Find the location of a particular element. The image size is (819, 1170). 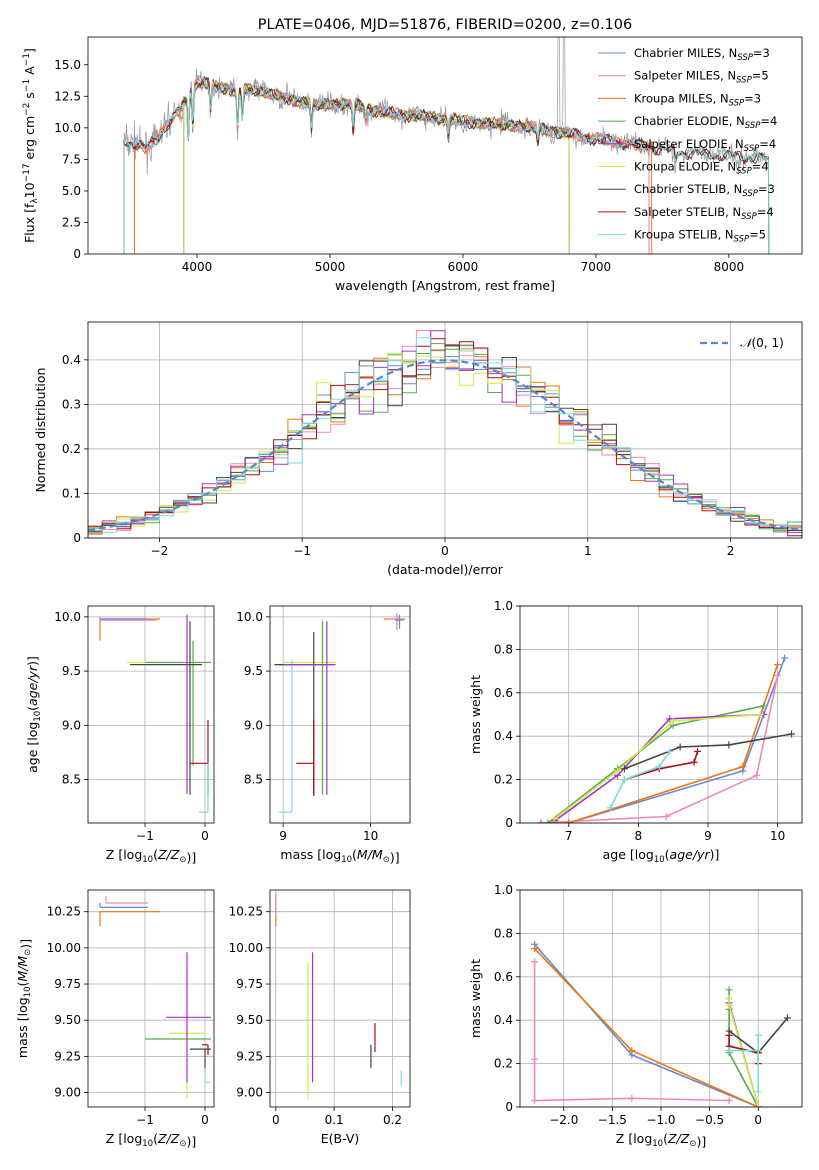

x-tick-label: 0.1 is located at coordinates (334, 1120).